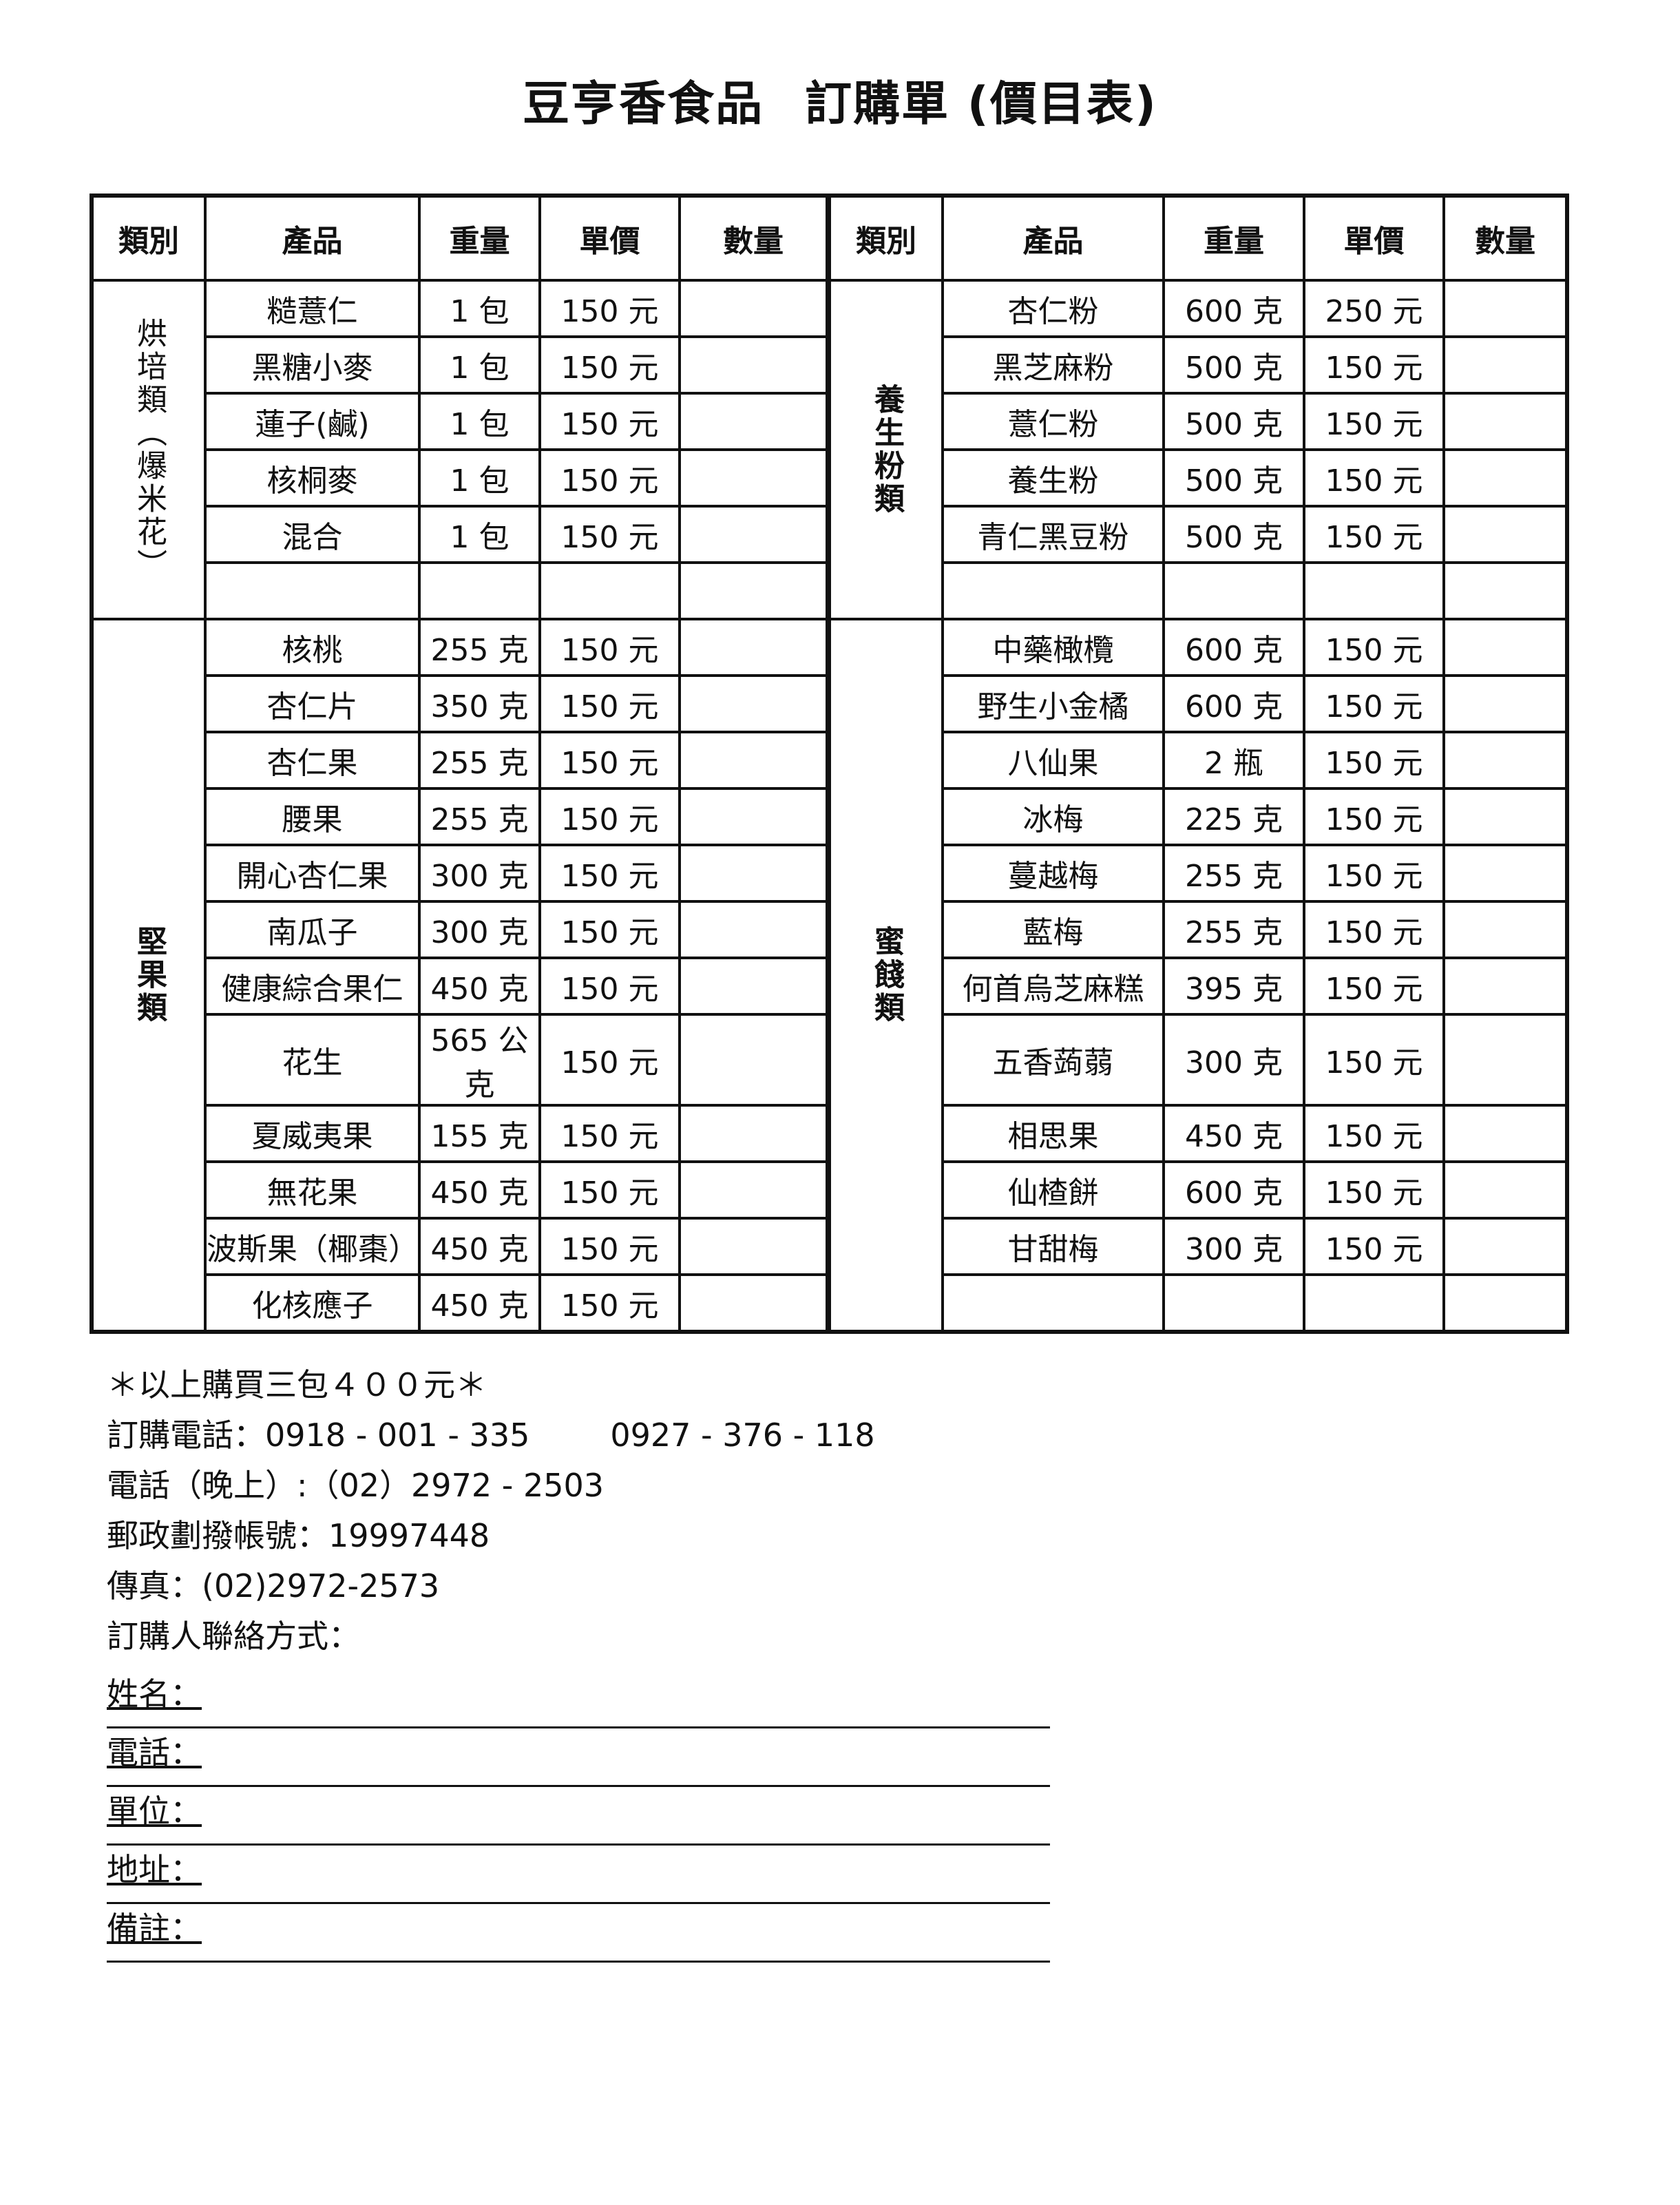 Image resolution: width=1680 pixels, height=2205 pixels. What do you see at coordinates (312, 647) in the screenshot?
I see `product-name: 核桃` at bounding box center [312, 647].